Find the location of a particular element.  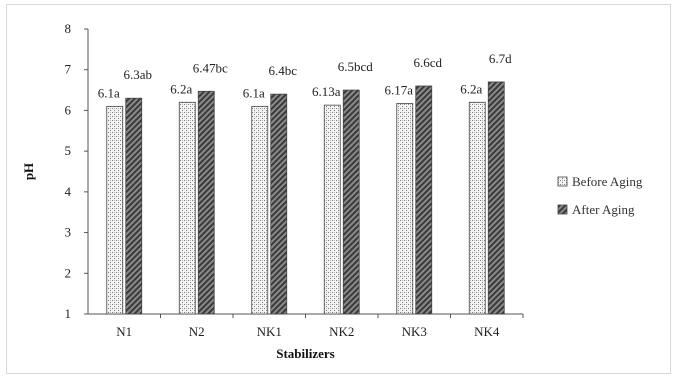

legend-label: After Aging is located at coordinates (603, 209).